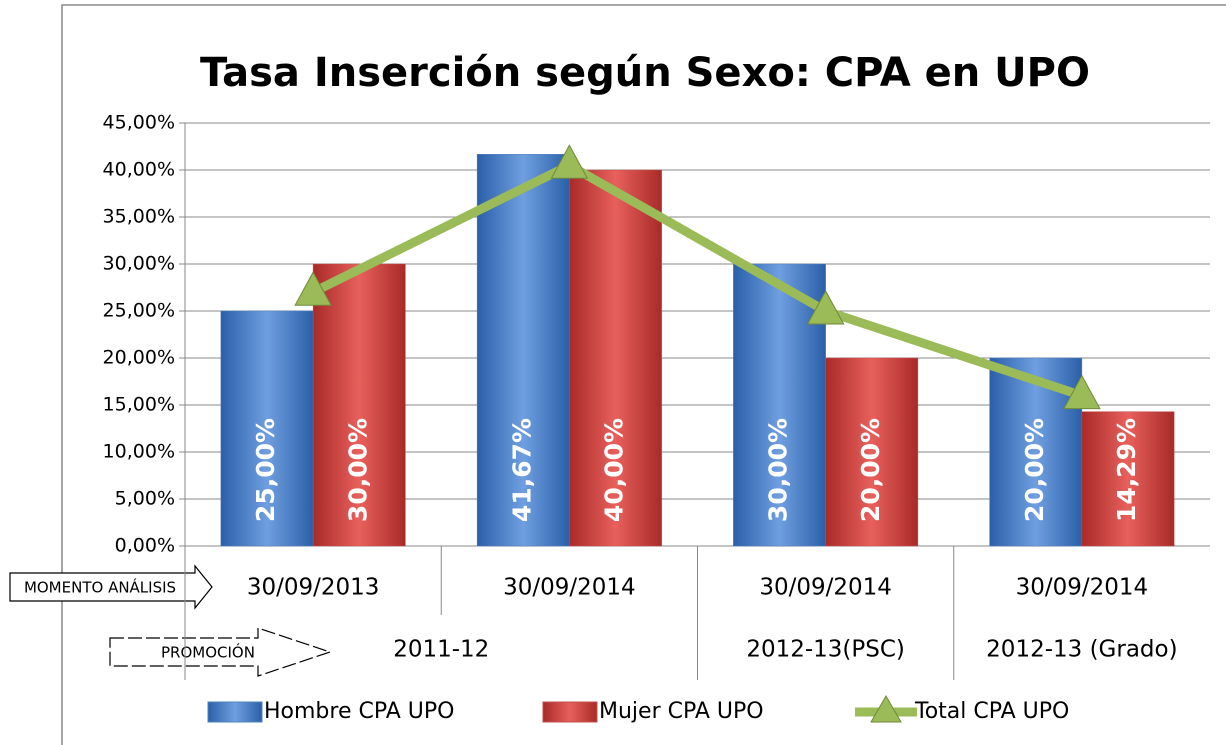  I want to click on y-tick-label: 25,00%, so click(139, 311).